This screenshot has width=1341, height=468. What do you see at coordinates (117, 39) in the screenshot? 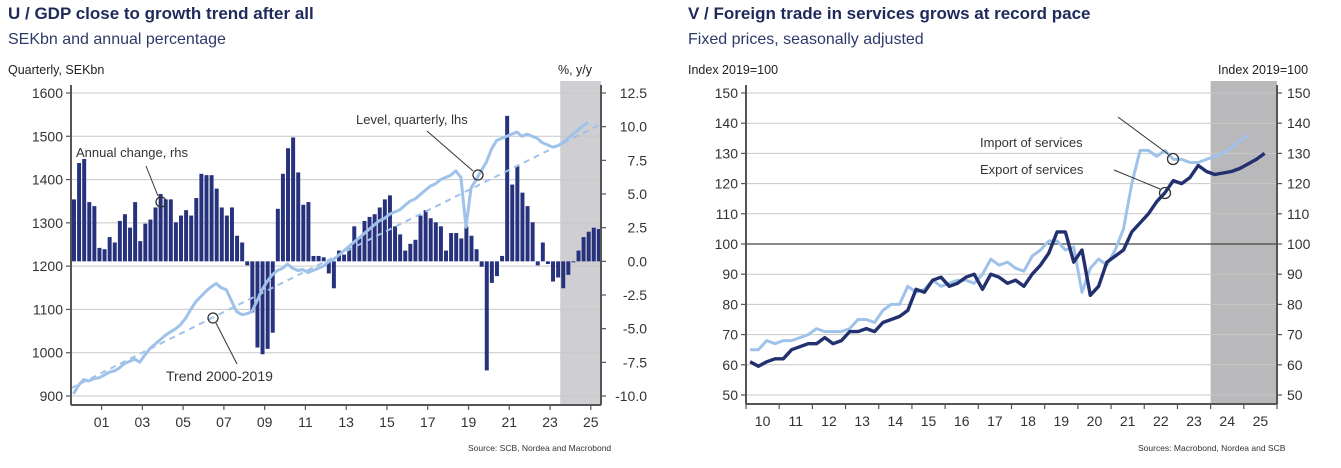
I see `chart-subtitle-left: SEKbn and annual percentage` at bounding box center [117, 39].